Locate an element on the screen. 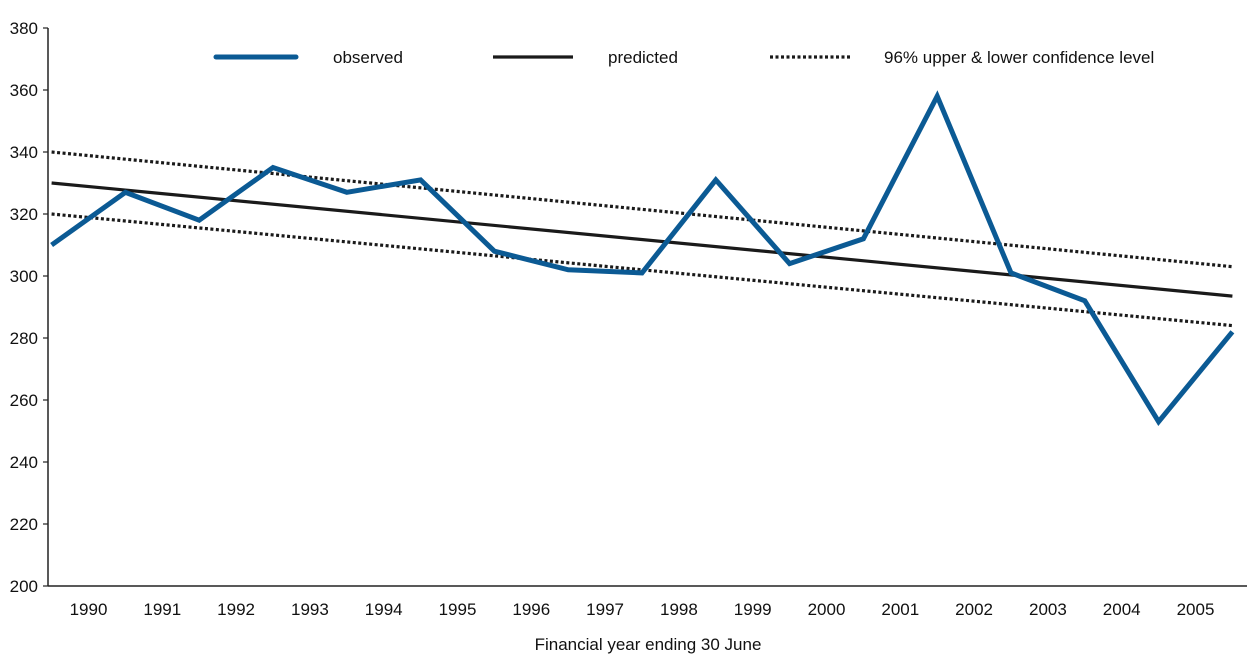  y-tick-label: 280 is located at coordinates (24, 338).